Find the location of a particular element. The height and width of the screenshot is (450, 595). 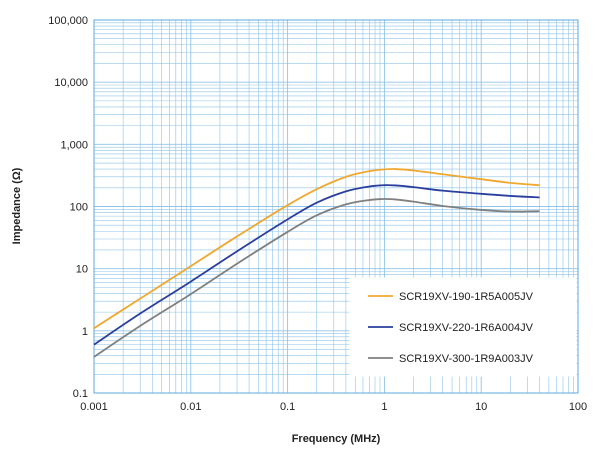

y-axis-title: Impedance (Ω) is located at coordinates (17, 205).